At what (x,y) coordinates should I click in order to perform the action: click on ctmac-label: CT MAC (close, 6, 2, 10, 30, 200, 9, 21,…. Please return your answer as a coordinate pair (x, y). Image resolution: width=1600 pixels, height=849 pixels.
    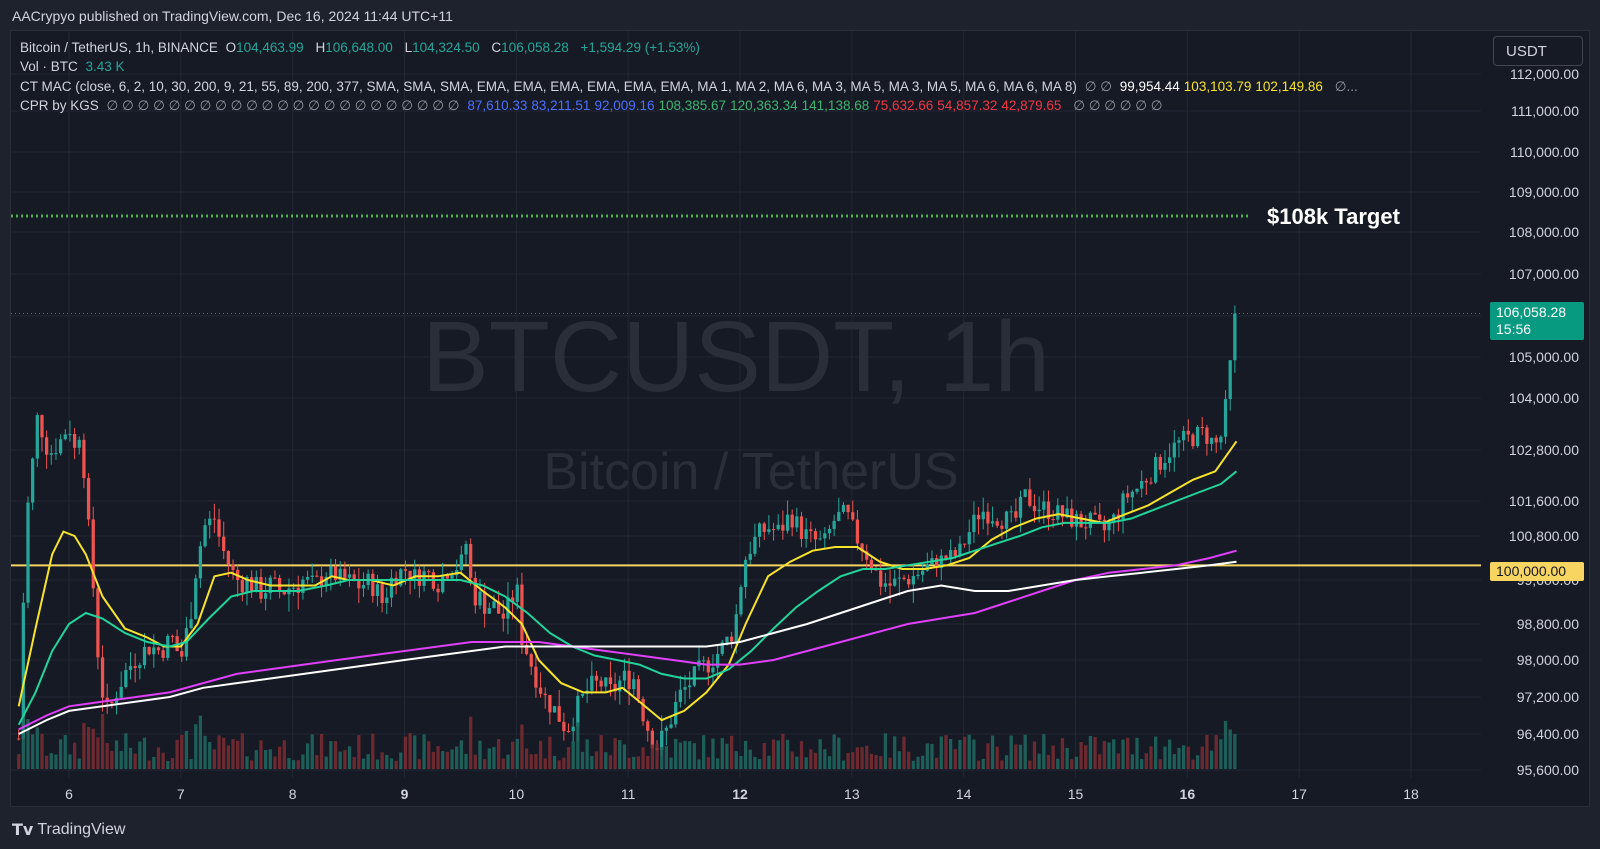
    Looking at the image, I should click on (548, 86).